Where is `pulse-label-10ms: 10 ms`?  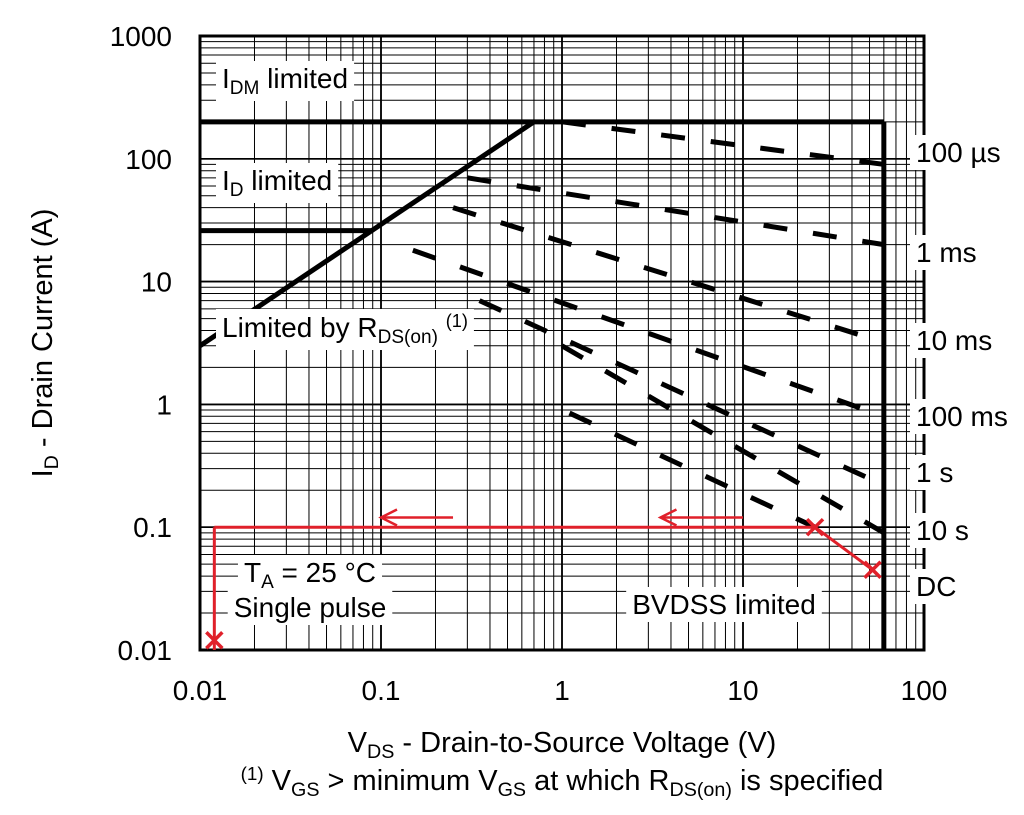 pulse-label-10ms: 10 ms is located at coordinates (954, 340).